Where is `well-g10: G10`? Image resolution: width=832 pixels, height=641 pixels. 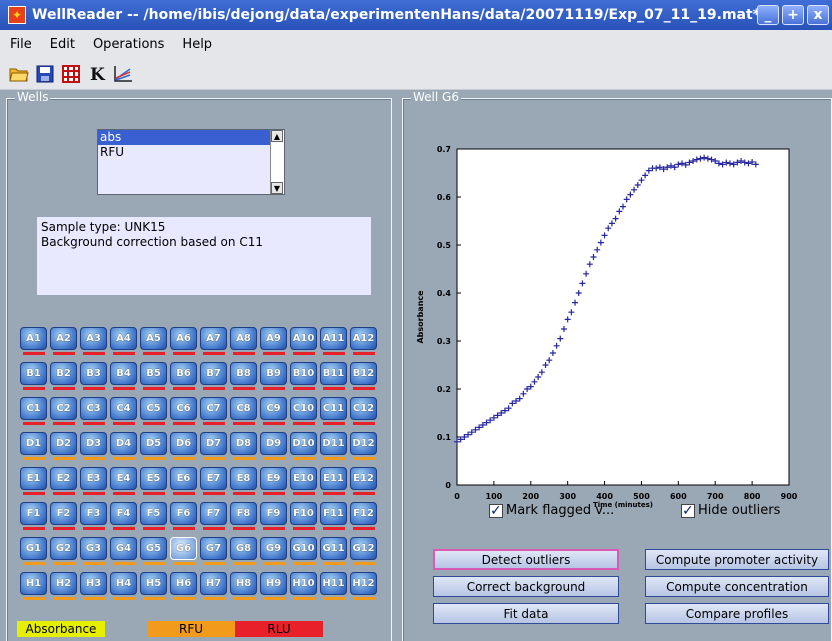
well-g10: G10 is located at coordinates (303, 552).